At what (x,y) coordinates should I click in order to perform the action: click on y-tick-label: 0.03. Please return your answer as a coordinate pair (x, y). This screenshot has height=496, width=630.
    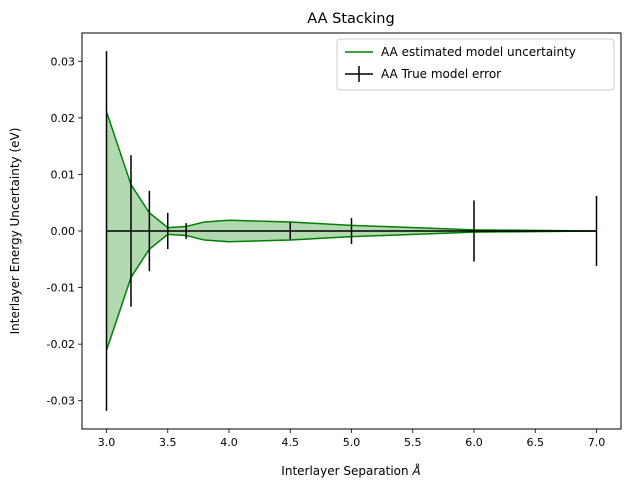
    Looking at the image, I should click on (63, 61).